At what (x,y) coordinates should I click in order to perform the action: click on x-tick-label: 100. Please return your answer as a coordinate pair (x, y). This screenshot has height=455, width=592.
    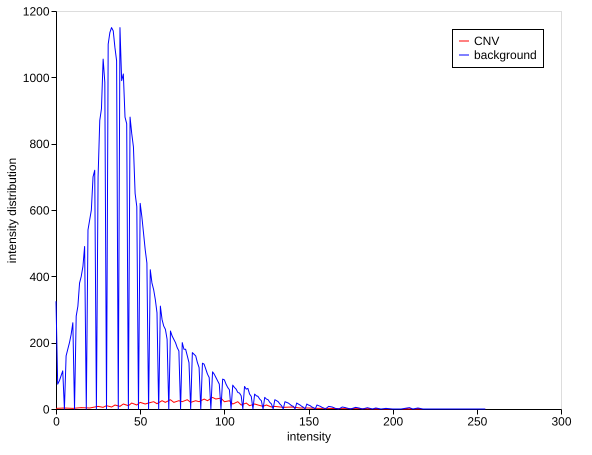
    Looking at the image, I should click on (225, 421).